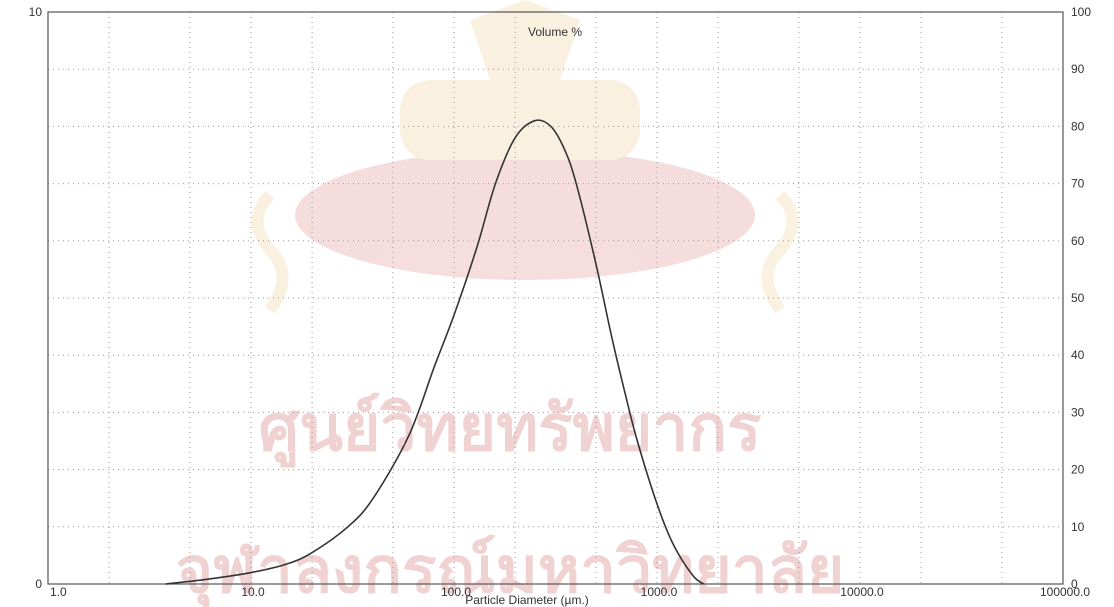 The width and height of the screenshot is (1114, 607). Describe the element at coordinates (659, 592) in the screenshot. I see `x-tick-label: 1000.0` at that location.